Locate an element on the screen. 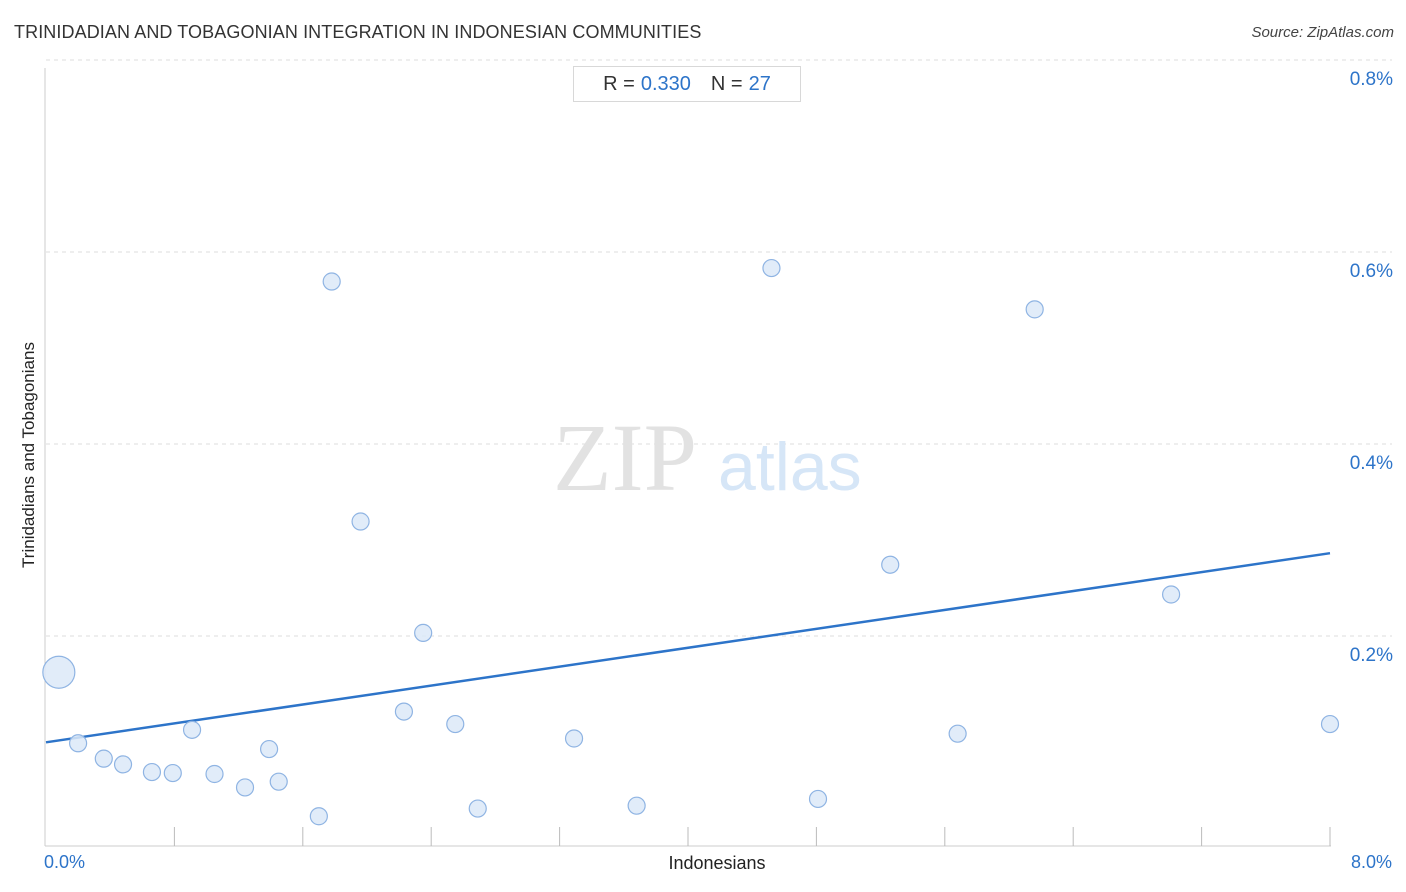 The width and height of the screenshot is (1406, 892). source-label: Source: ZipAtlas.com is located at coordinates (1322, 32).